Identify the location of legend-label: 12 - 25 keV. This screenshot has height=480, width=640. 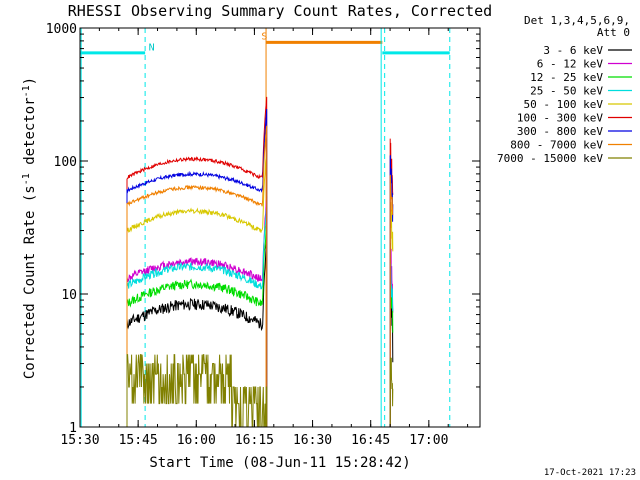
(566, 77).